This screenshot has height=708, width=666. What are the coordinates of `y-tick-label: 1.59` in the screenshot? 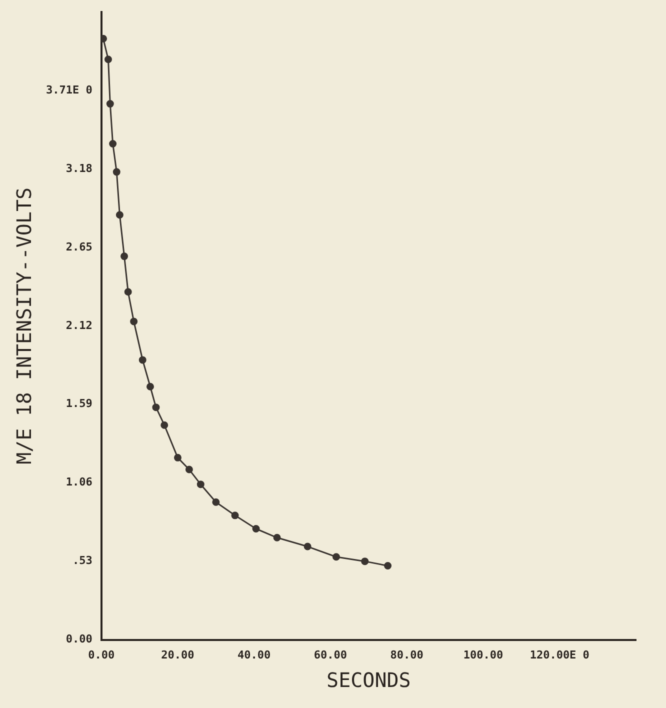 It's located at (79, 403).